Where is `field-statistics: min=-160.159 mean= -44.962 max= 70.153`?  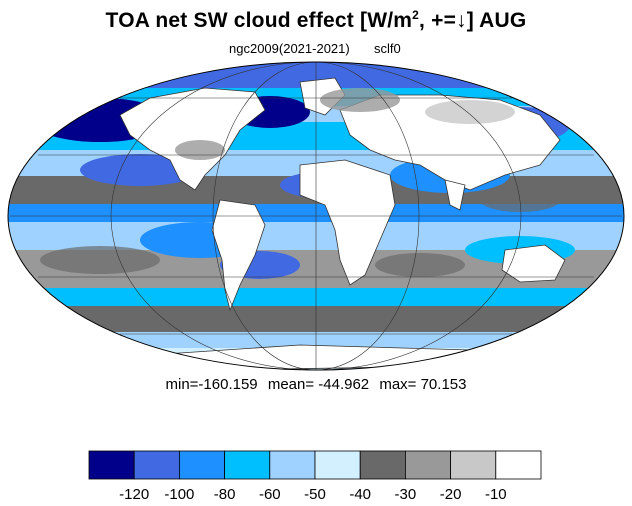 field-statistics: min=-160.159 mean= -44.962 max= 70.153 is located at coordinates (316, 384).